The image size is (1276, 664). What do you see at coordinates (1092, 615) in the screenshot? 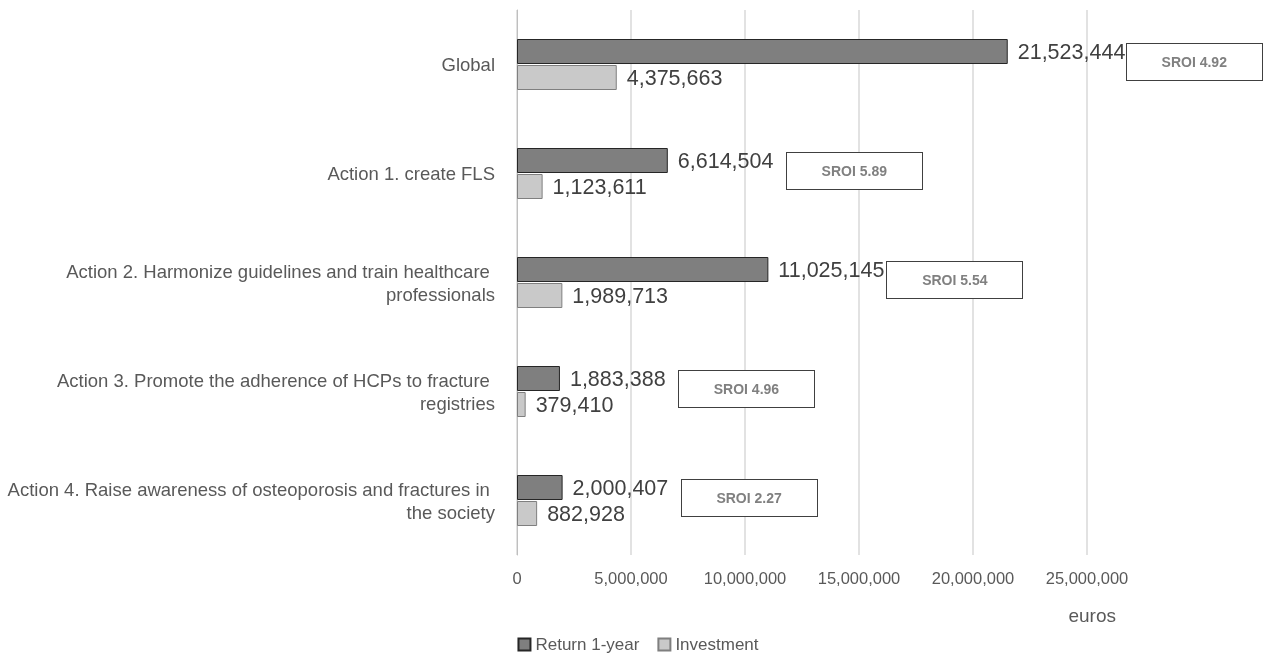
I see `x-axis-title: euros` at bounding box center [1092, 615].